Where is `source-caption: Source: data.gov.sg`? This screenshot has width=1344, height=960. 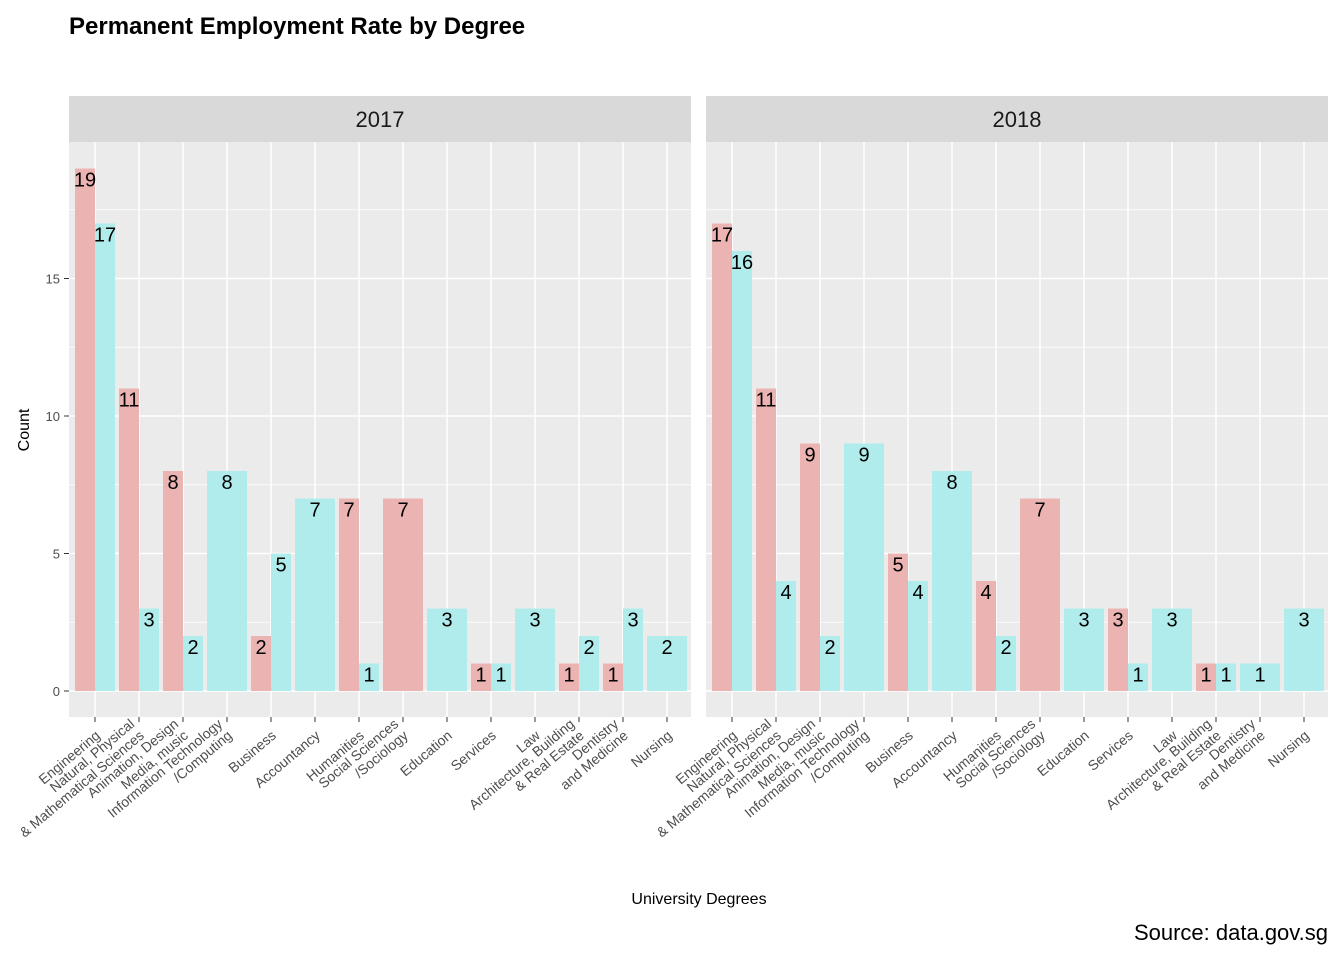 source-caption: Source: data.gov.sg is located at coordinates (1231, 932).